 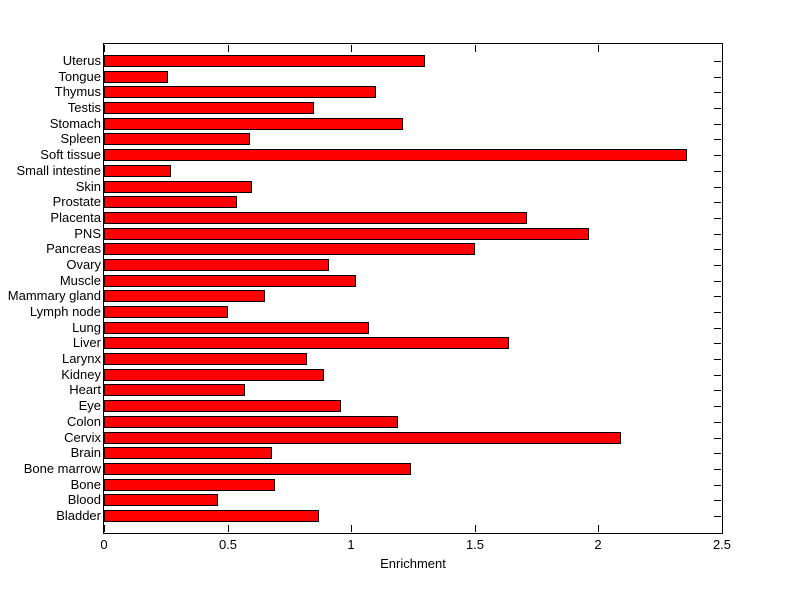 I want to click on bar-spleen, so click(x=177, y=139).